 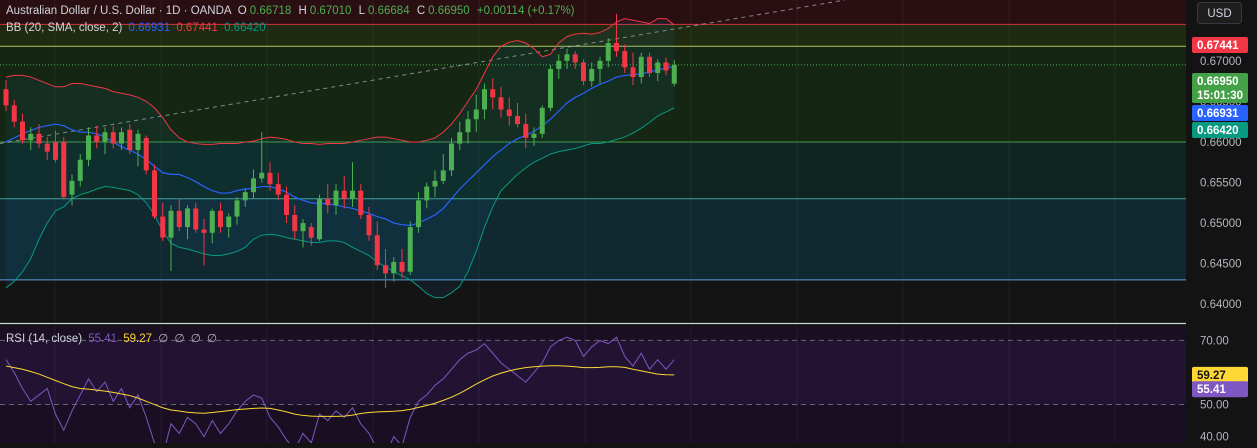 What do you see at coordinates (302, 11) in the screenshot?
I see `high-label: H` at bounding box center [302, 11].